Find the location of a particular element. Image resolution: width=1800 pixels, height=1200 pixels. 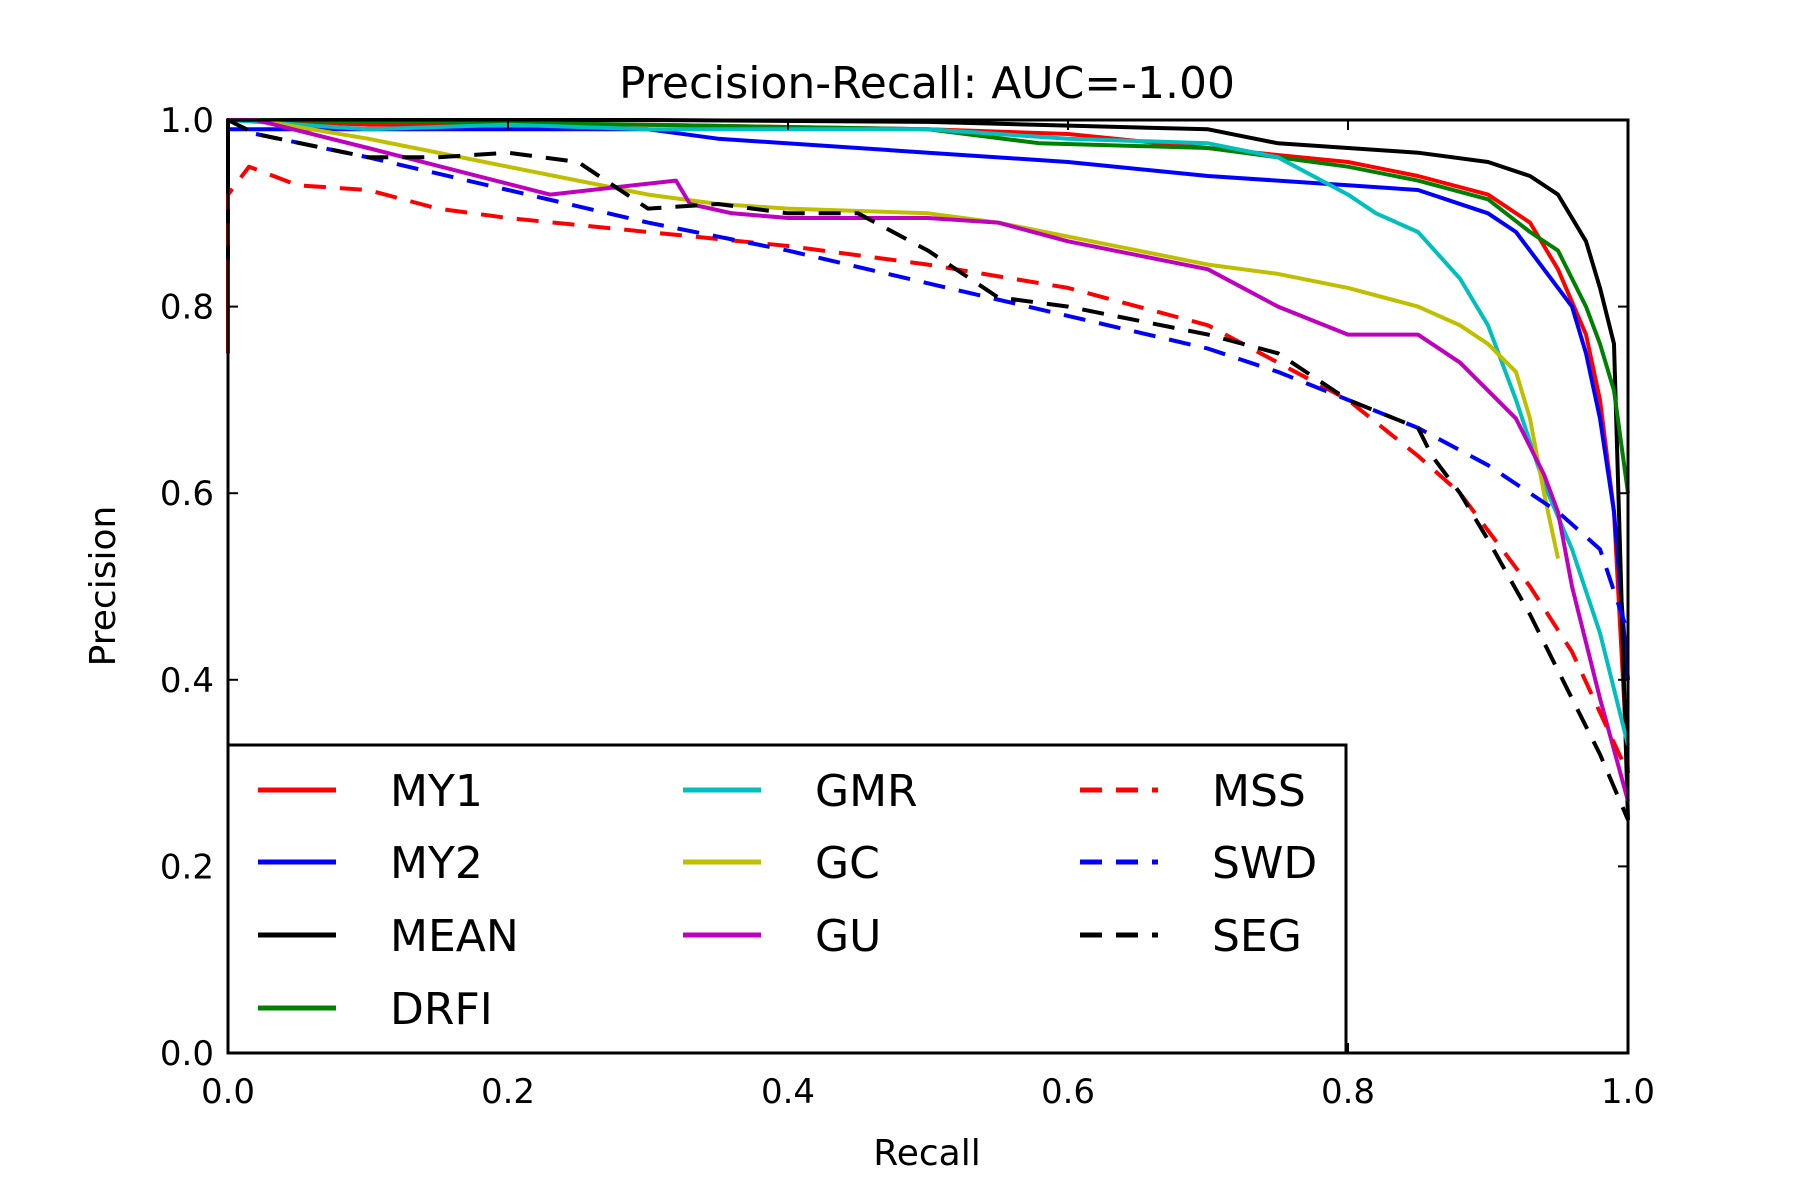

x-tick-label: 0.4 is located at coordinates (788, 1092).